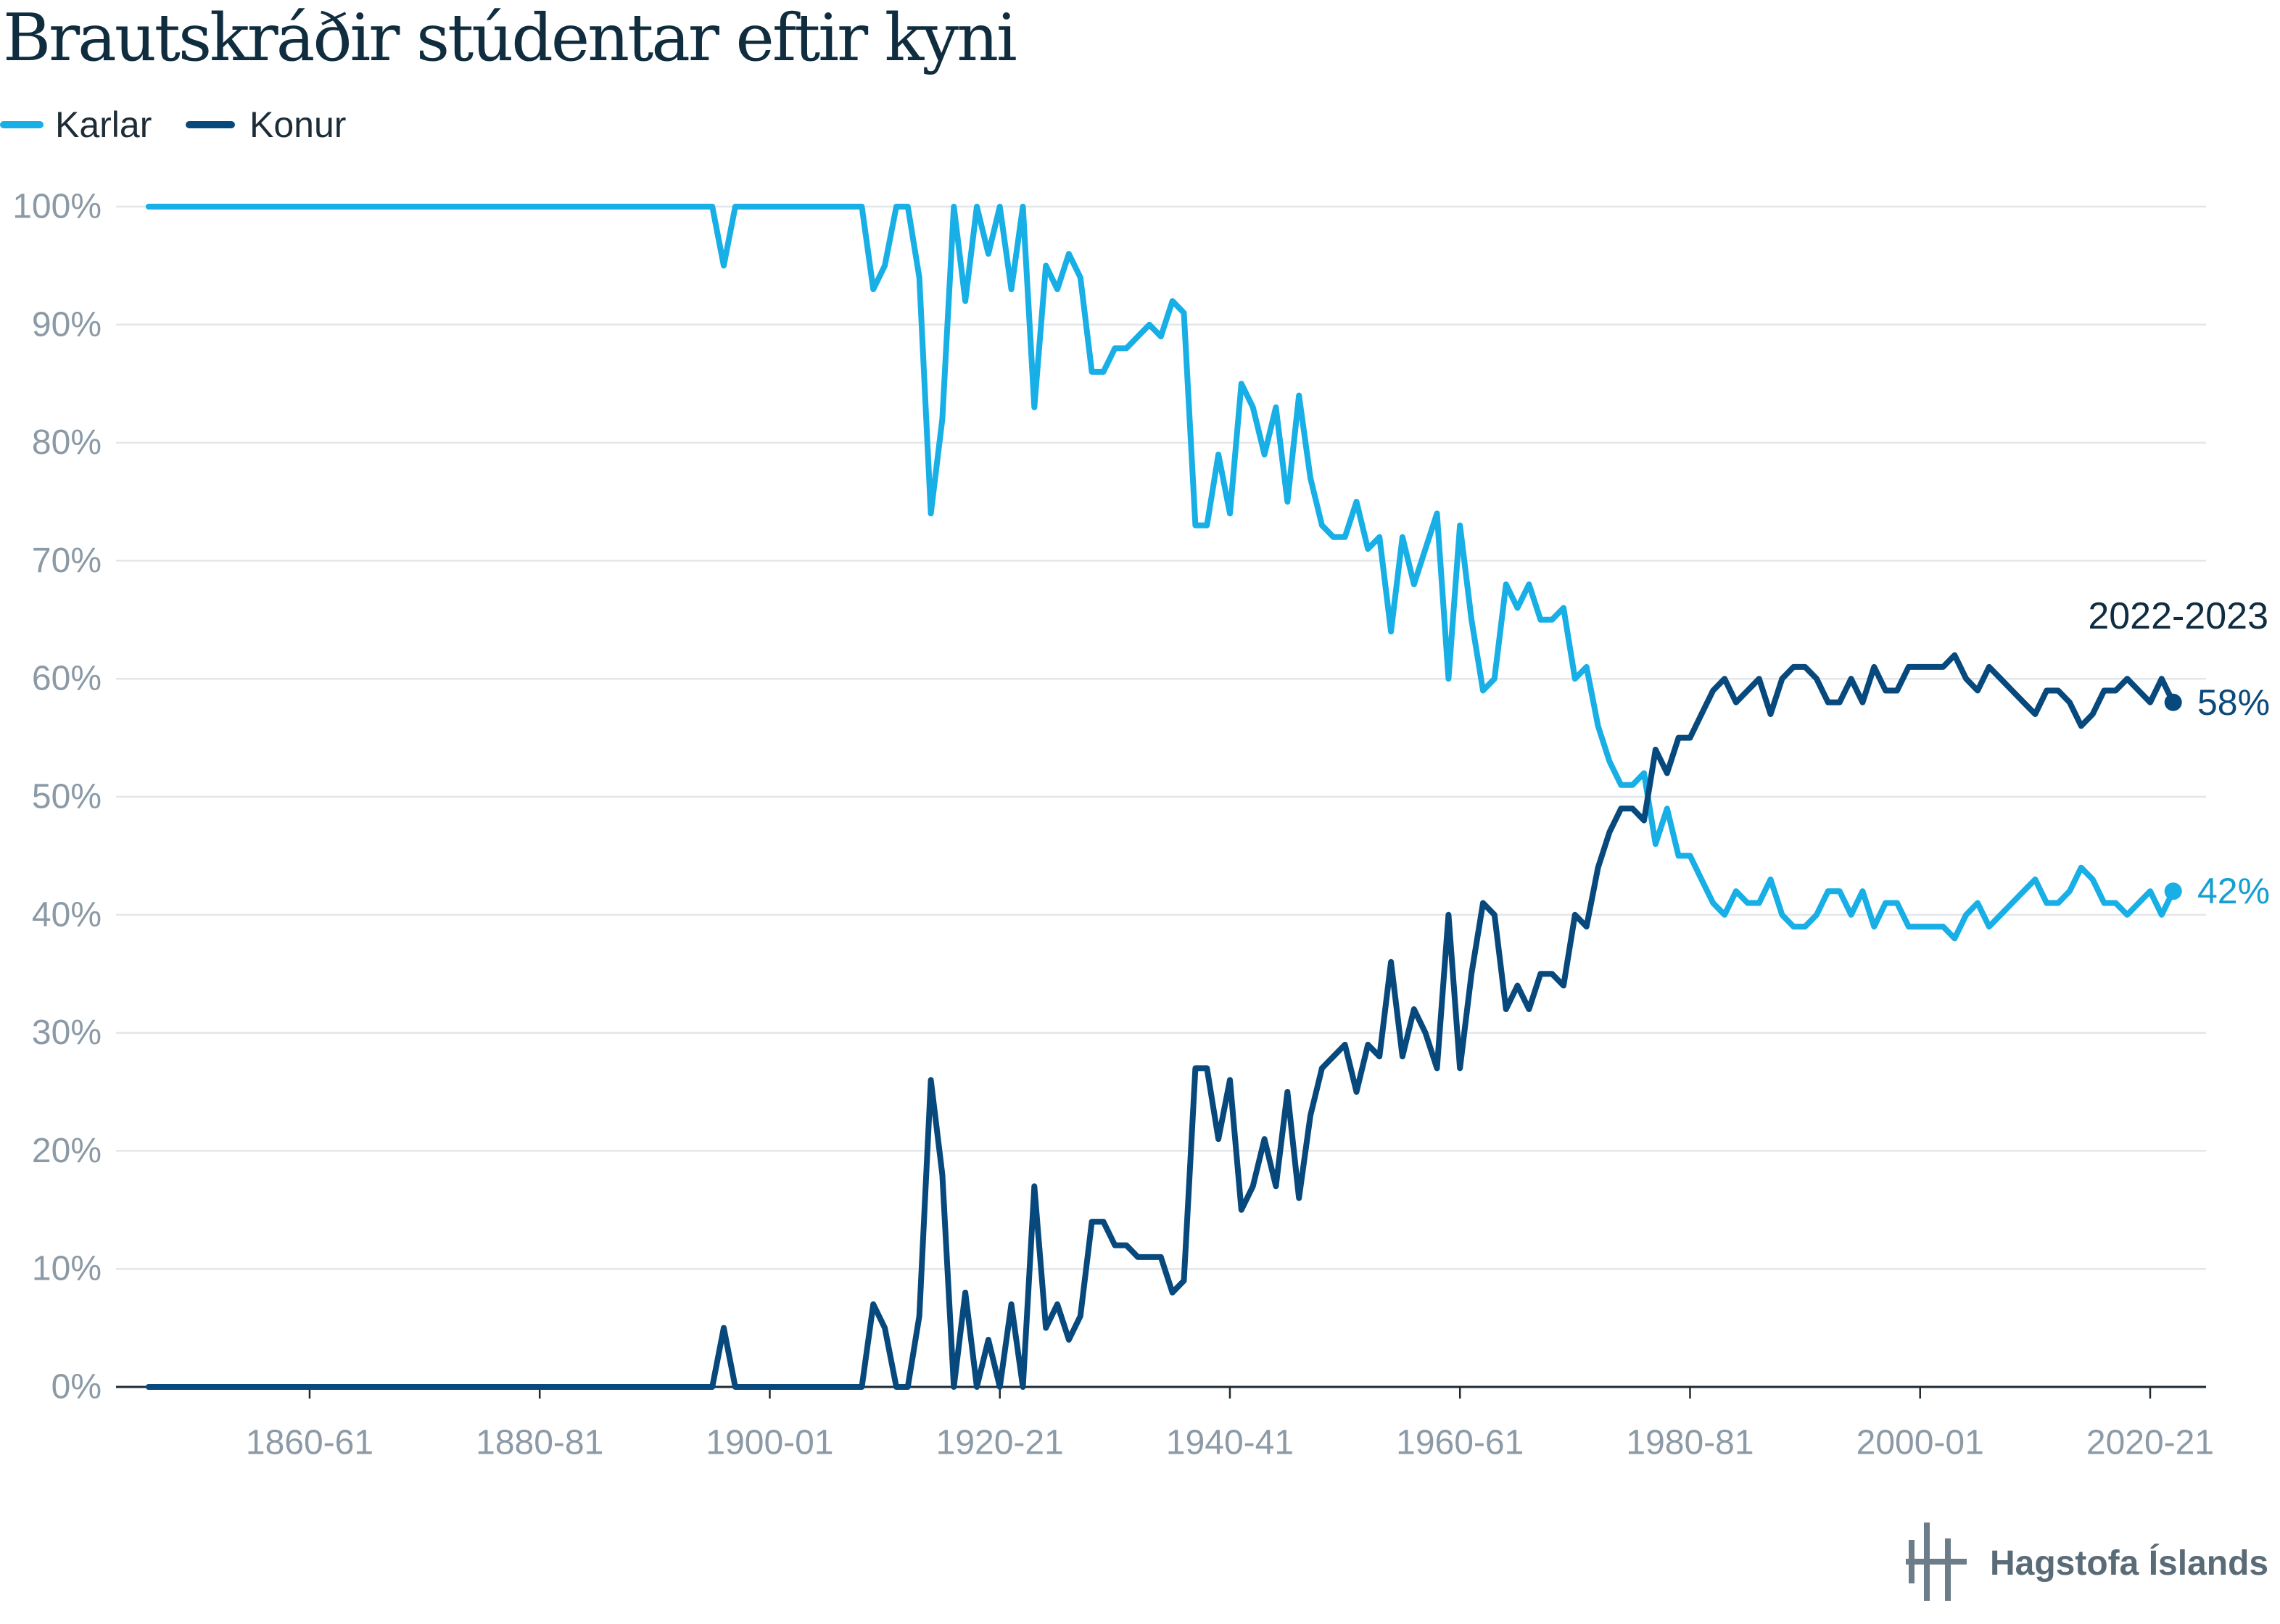 The image size is (2280, 1624). What do you see at coordinates (1230, 1443) in the screenshot?
I see `x-tick-label: 1940-41` at bounding box center [1230, 1443].